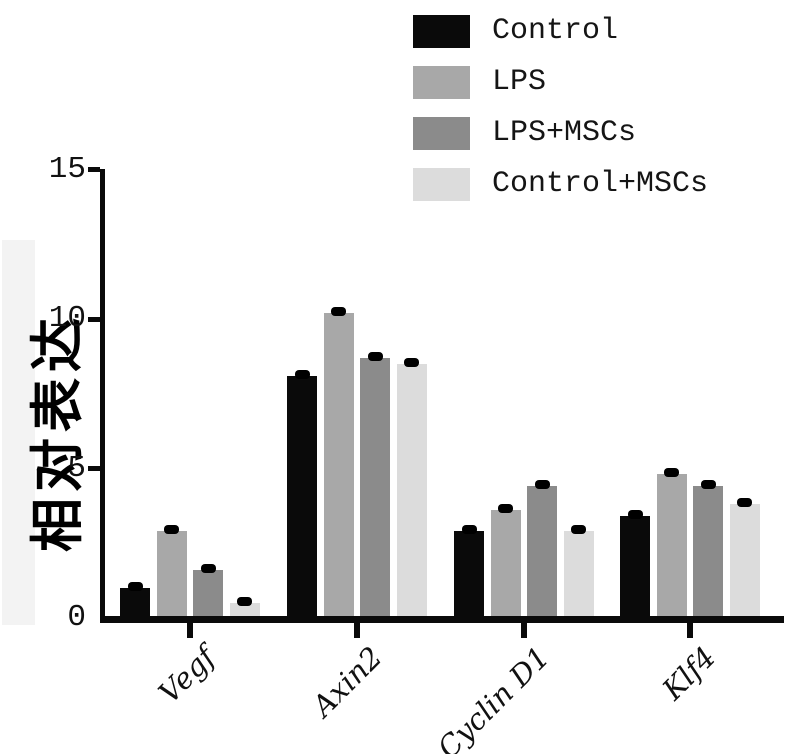  What do you see at coordinates (67, 169) in the screenshot?
I see `y-tick-label: 15` at bounding box center [67, 169].